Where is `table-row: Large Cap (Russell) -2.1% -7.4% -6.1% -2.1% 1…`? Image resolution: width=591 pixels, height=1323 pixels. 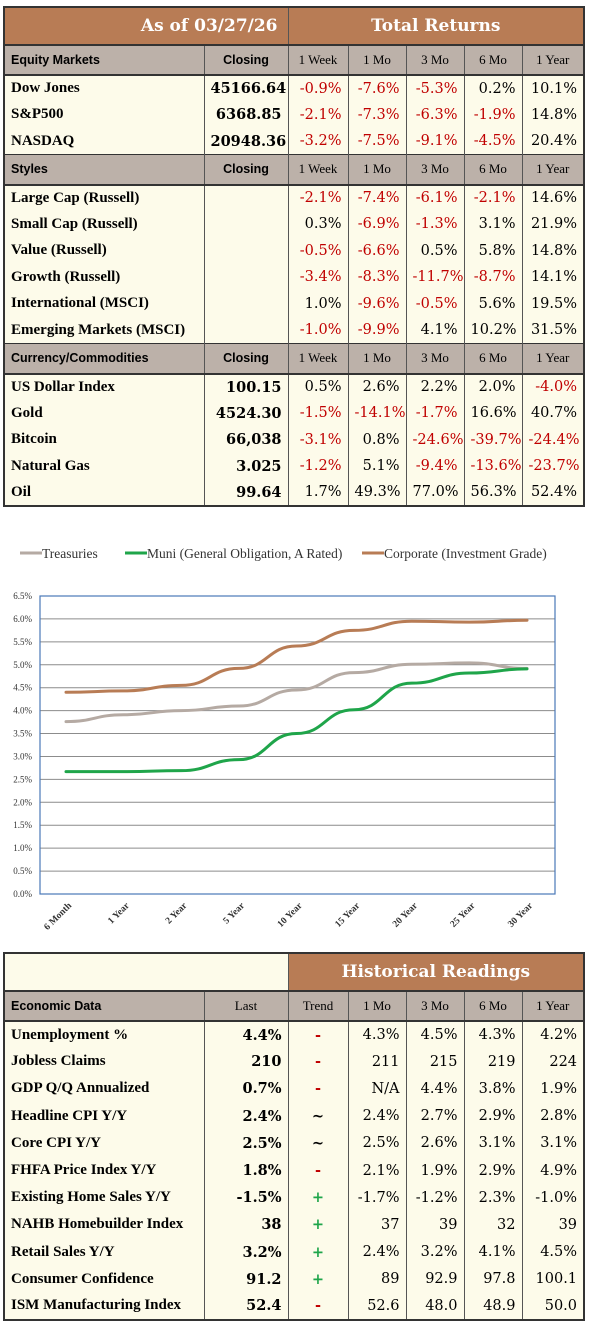
table-row: Large Cap (Russell) -2.1% -7.4% -6.1% -2.1% 1… is located at coordinates (294, 197).